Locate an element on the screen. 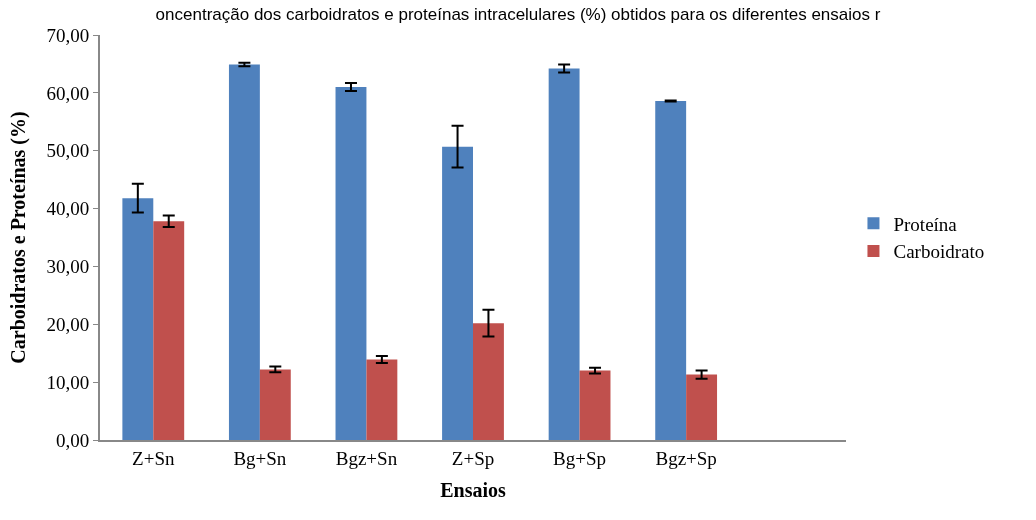 The height and width of the screenshot is (520, 1036). legend-label: Proteína is located at coordinates (925, 224).